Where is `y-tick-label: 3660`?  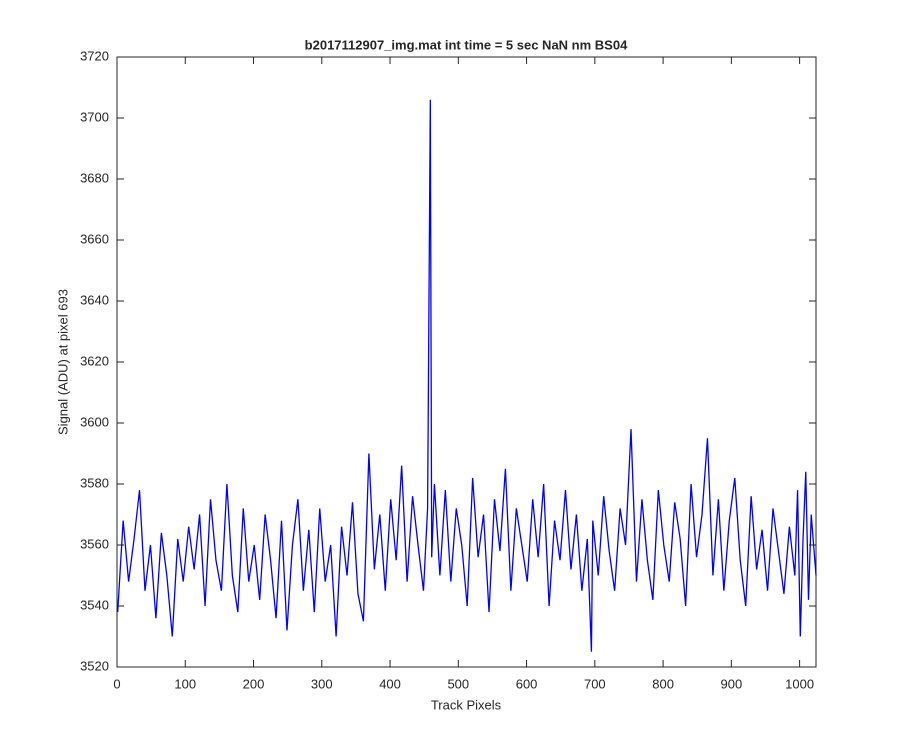
y-tick-label: 3660 is located at coordinates (94, 238).